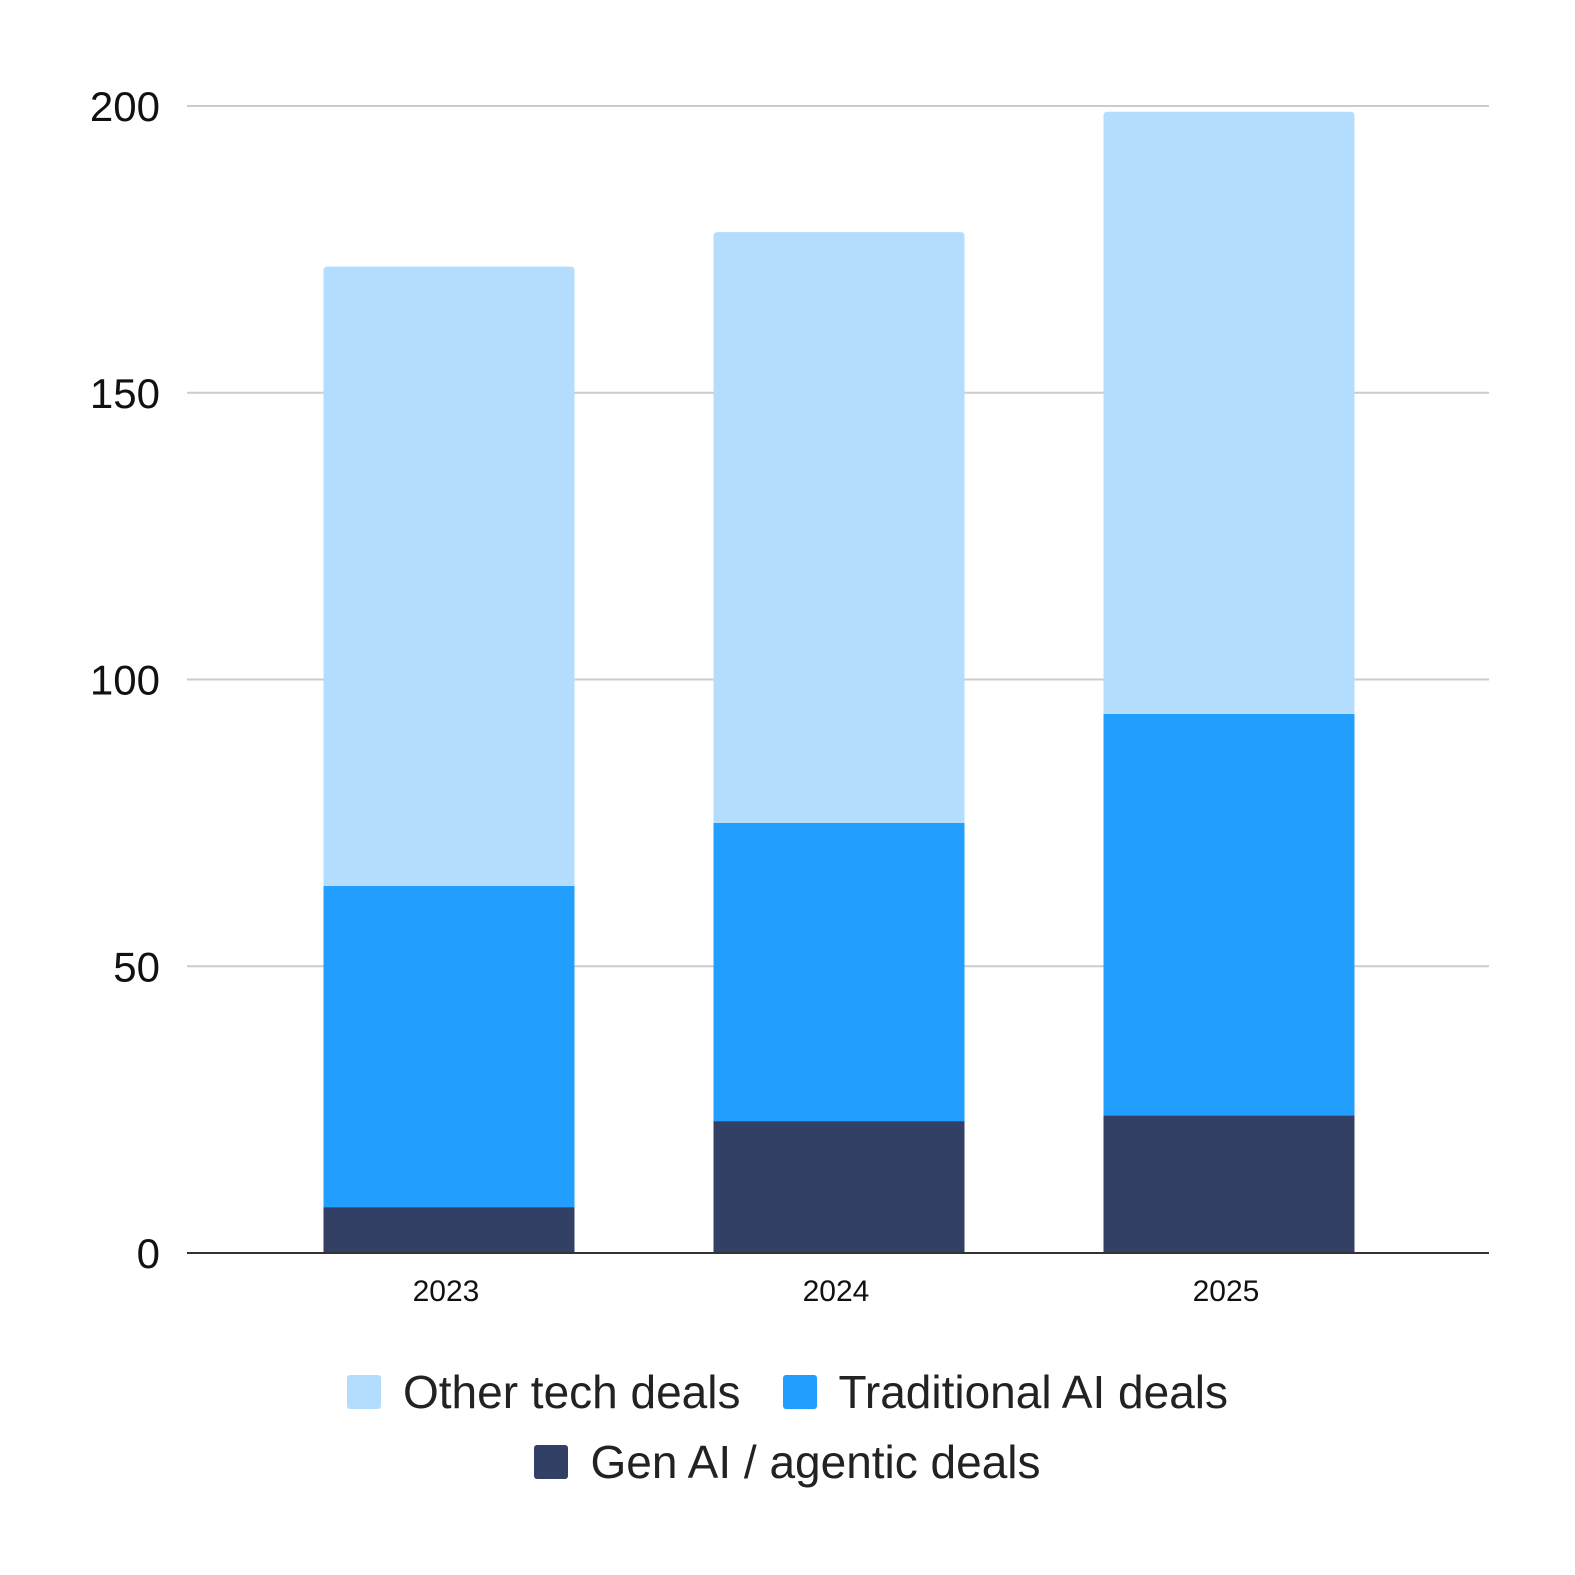 The image size is (1575, 1575). I want to click on bar-segment-gen-ai-agentic-deals-2025, so click(1229, 1184).